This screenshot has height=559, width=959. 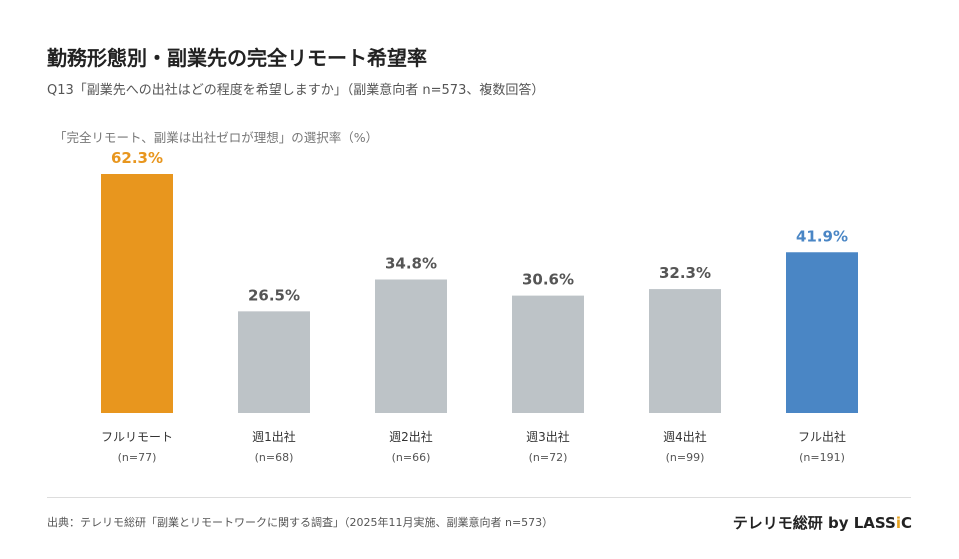 What do you see at coordinates (237, 58) in the screenshot?
I see `page-title: 勤務形態別・副業先の完全リモート希望率` at bounding box center [237, 58].